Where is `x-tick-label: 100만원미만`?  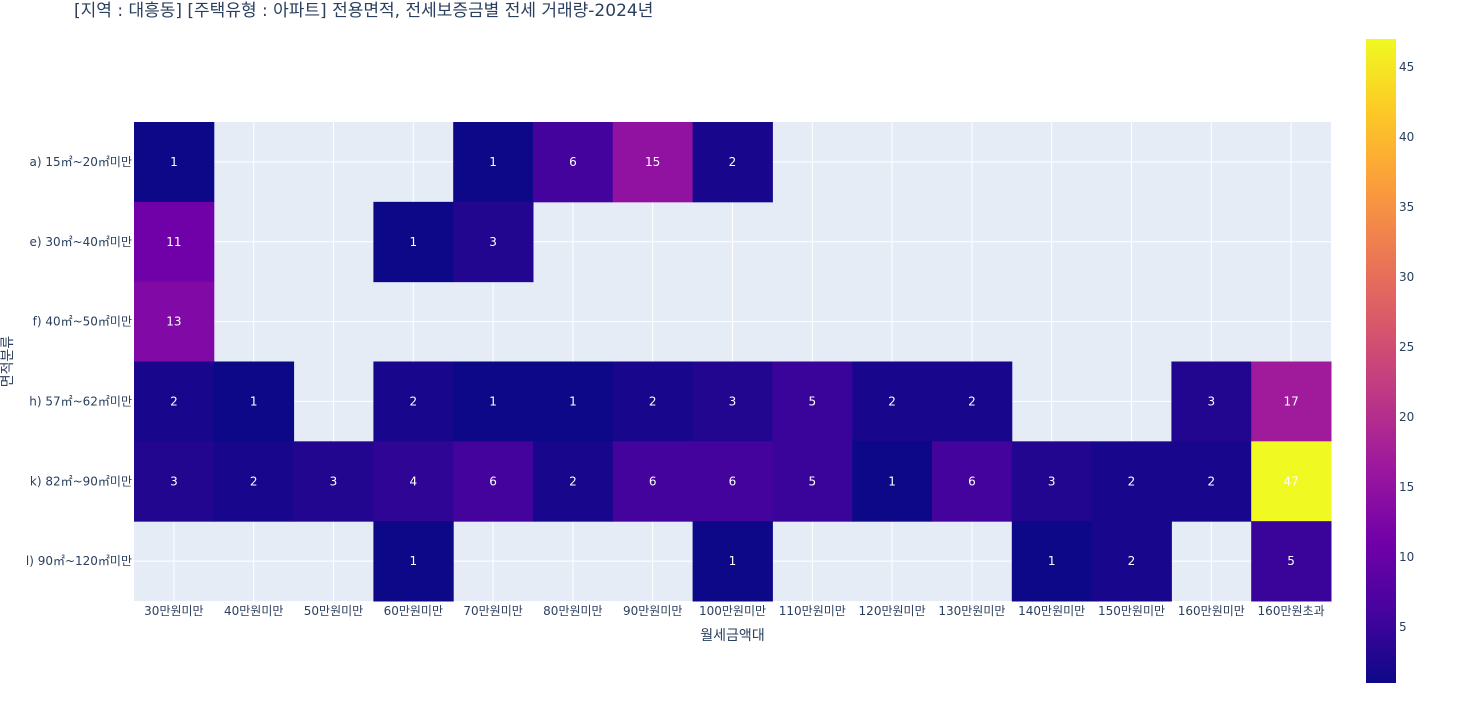 x-tick-label: 100만원미만 is located at coordinates (732, 611).